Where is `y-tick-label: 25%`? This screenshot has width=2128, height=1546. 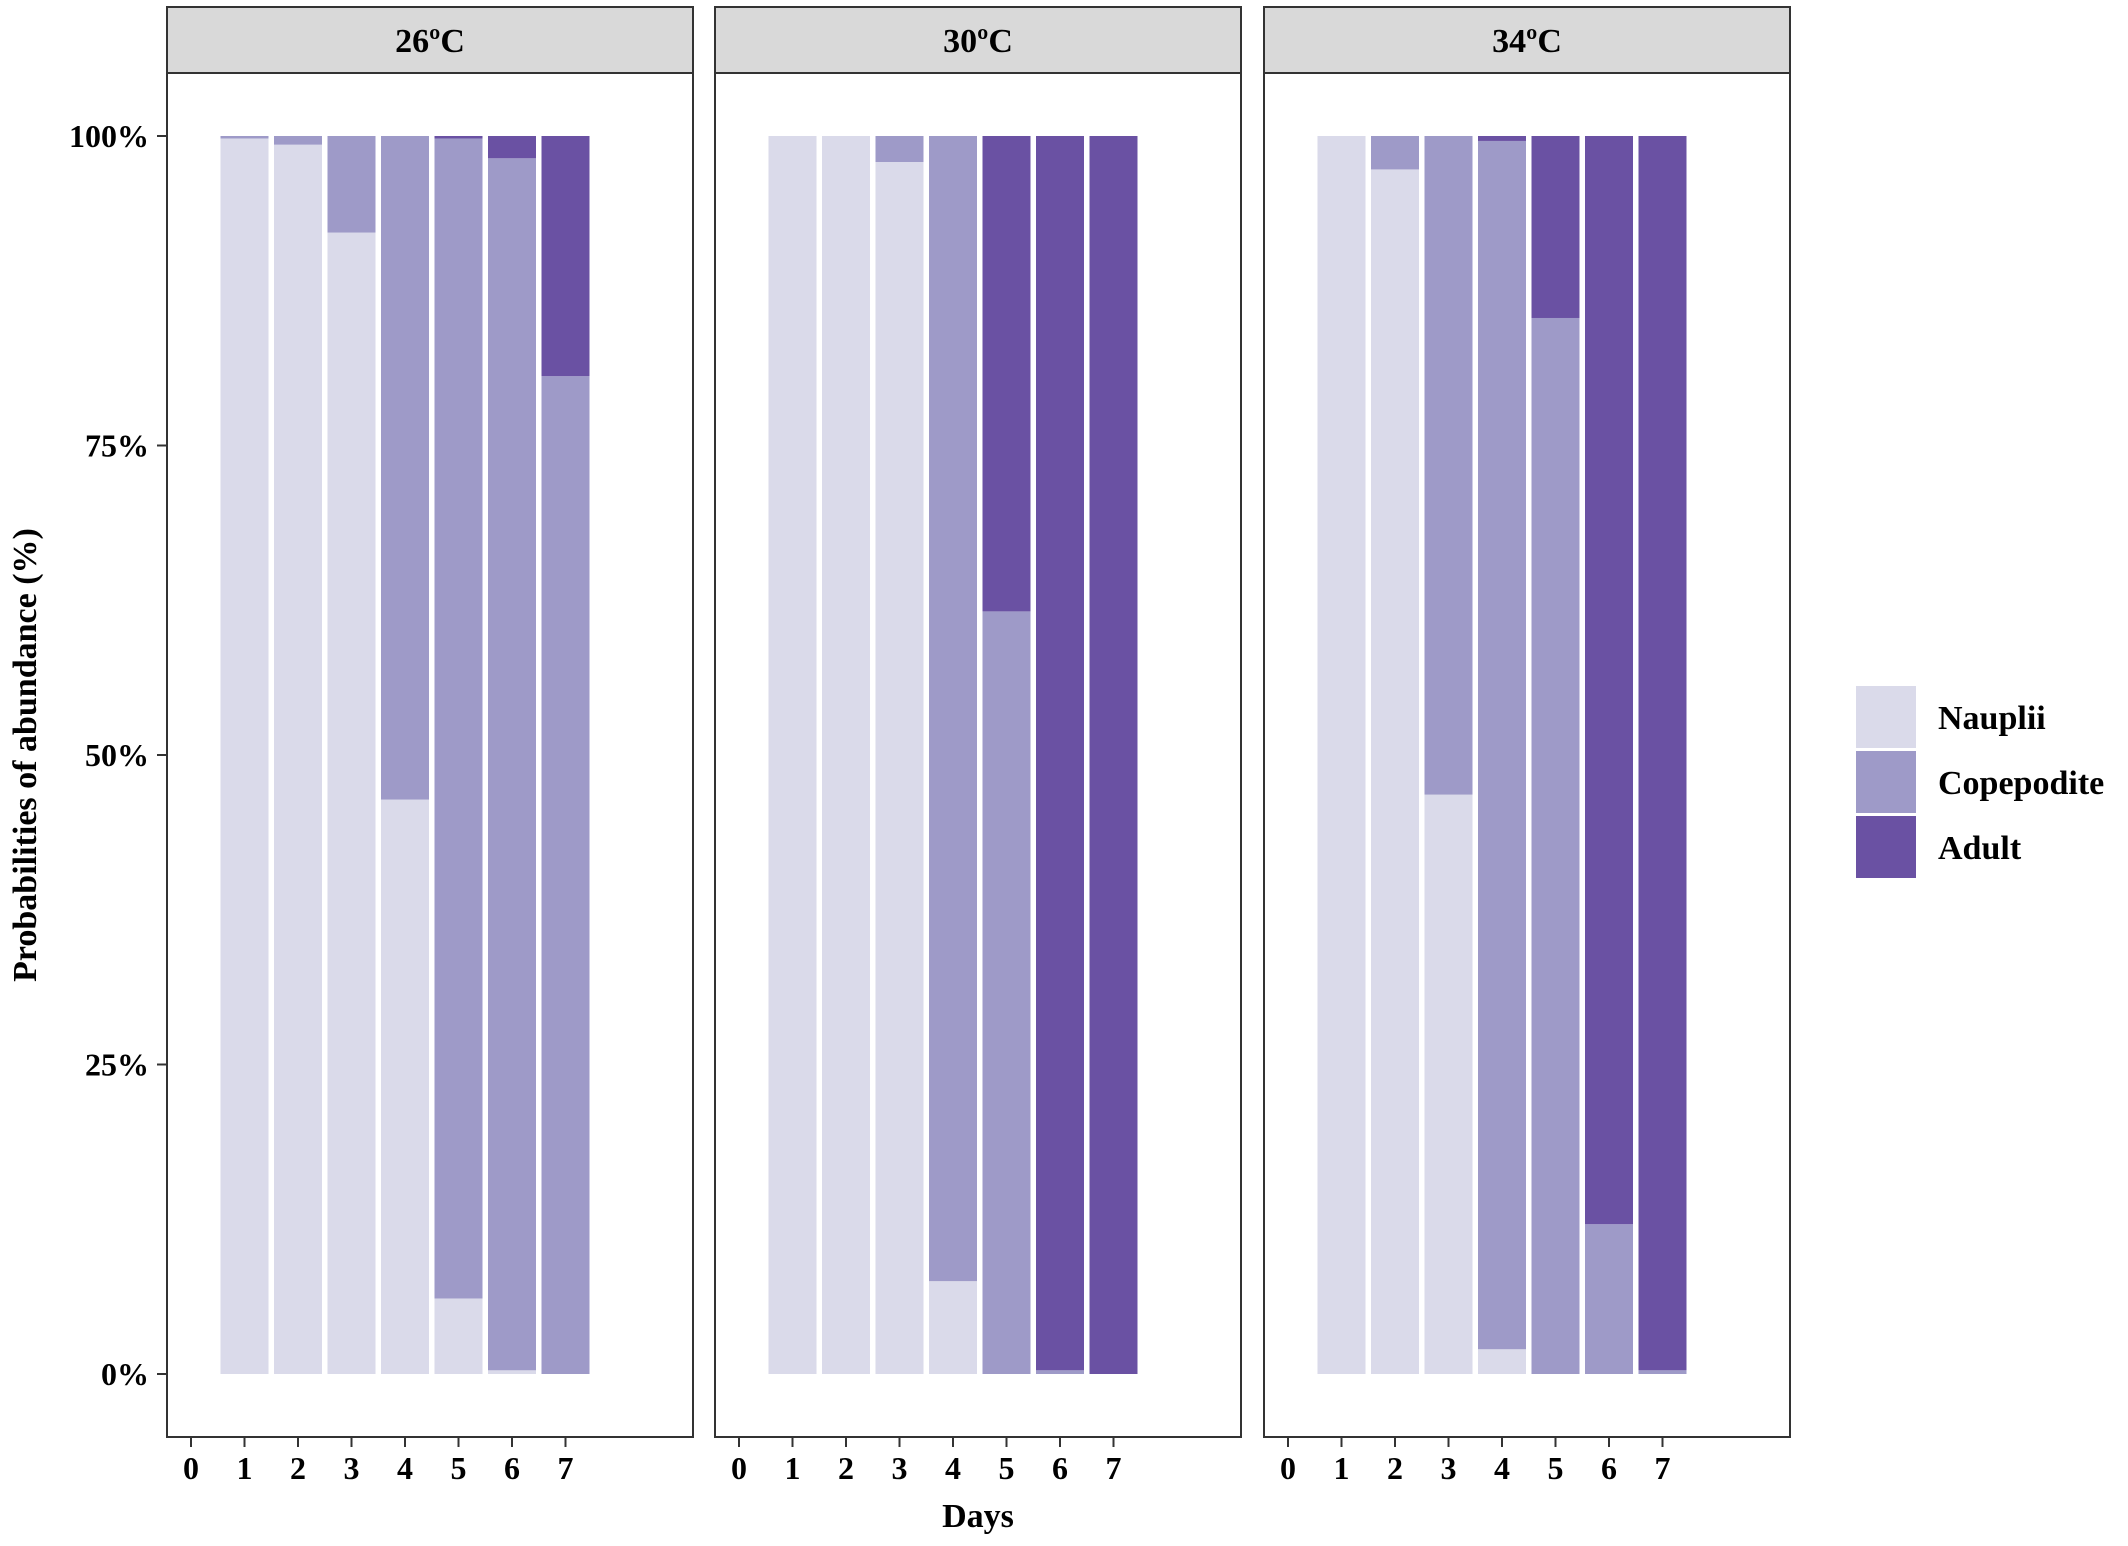 y-tick-label: 25% is located at coordinates (117, 1065).